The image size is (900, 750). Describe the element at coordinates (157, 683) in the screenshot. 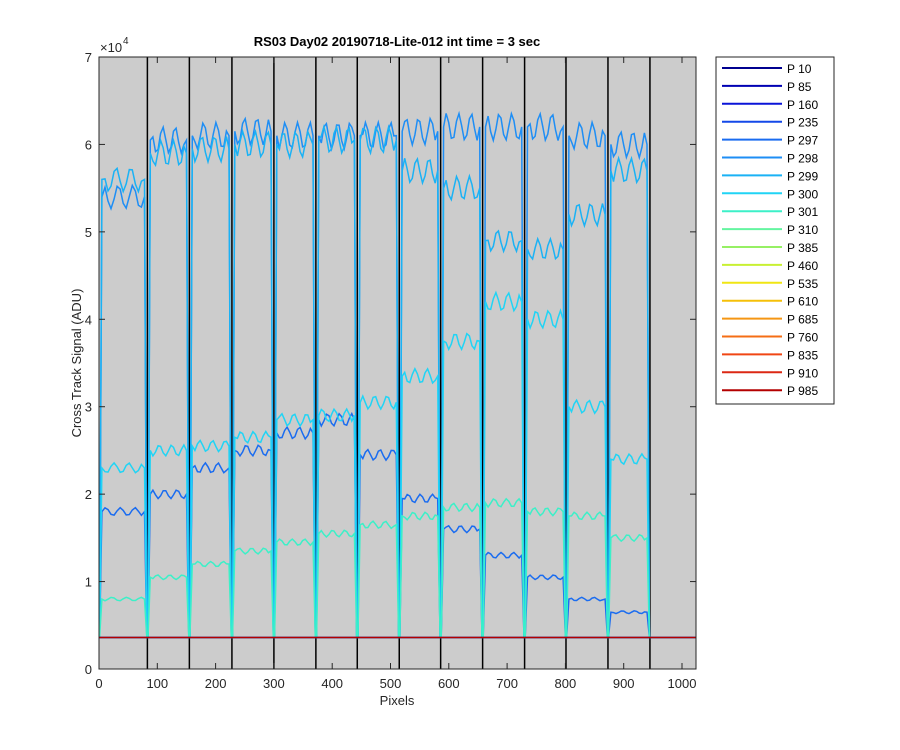

I see `x-tick-label: 100` at that location.